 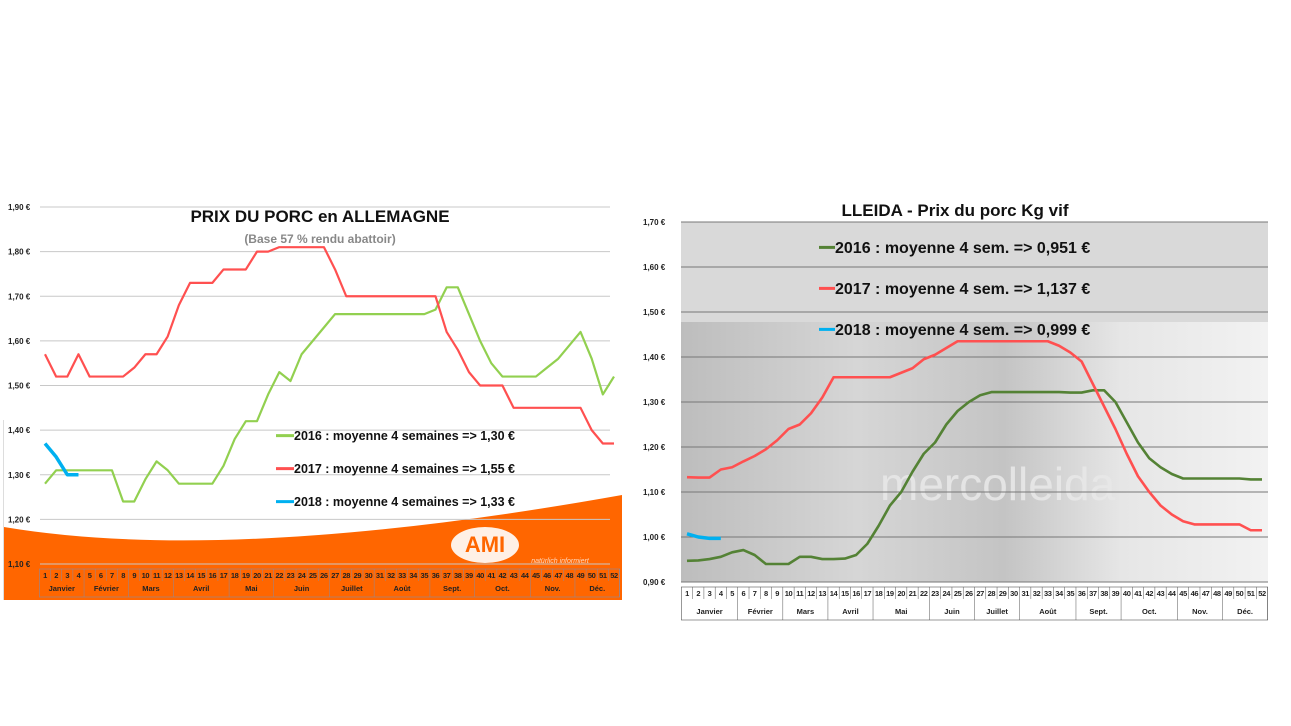 I want to click on x-tick-label: 33, so click(x=402, y=575).